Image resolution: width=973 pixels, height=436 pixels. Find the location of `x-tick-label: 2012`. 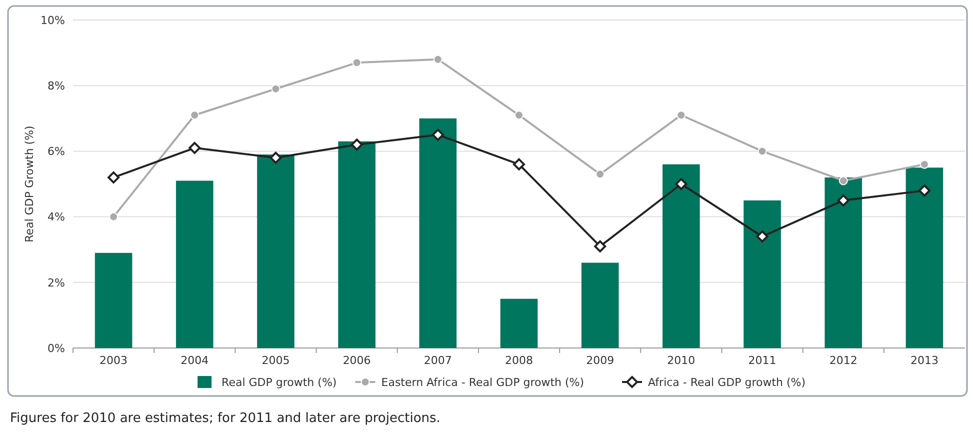

x-tick-label: 2012 is located at coordinates (843, 360).